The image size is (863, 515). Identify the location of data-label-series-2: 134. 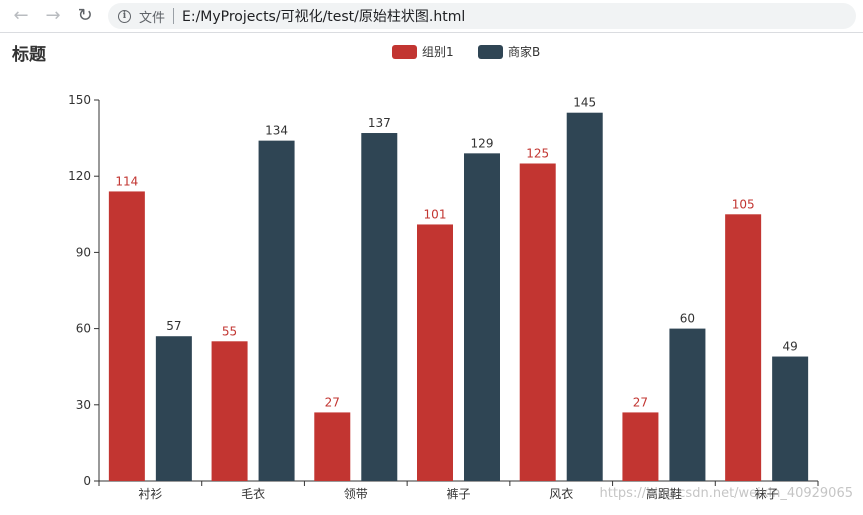
(276, 131).